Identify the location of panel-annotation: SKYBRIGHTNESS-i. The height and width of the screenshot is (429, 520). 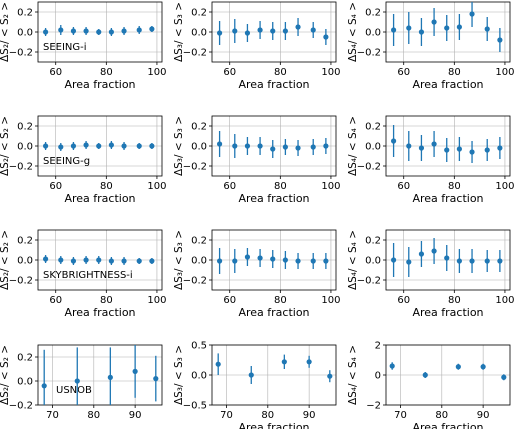
(88, 275).